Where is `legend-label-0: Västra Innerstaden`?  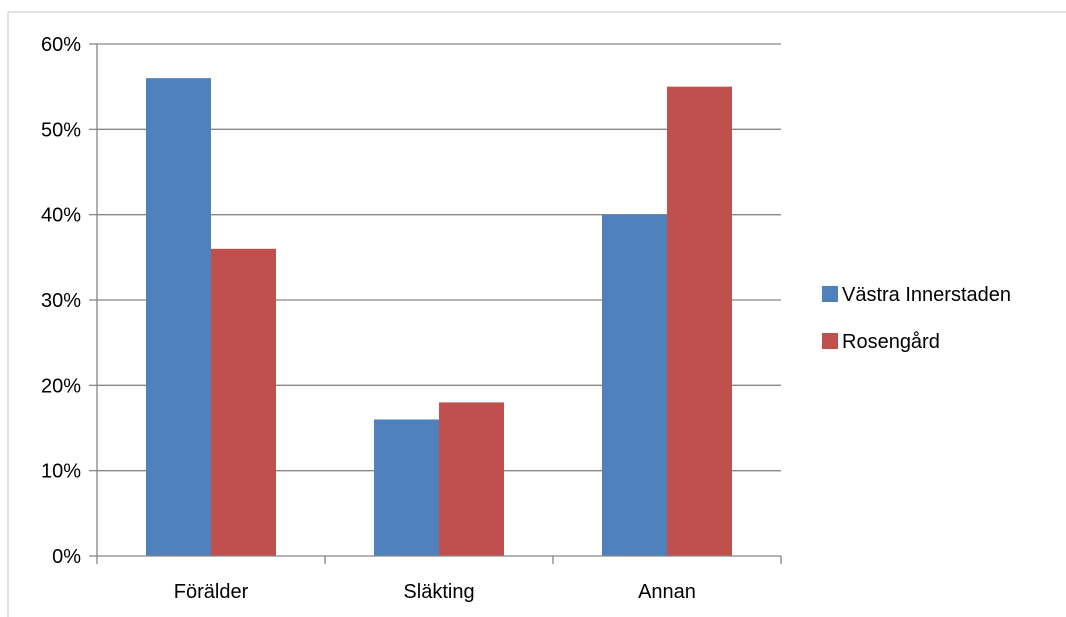
legend-label-0: Västra Innerstaden is located at coordinates (926, 295).